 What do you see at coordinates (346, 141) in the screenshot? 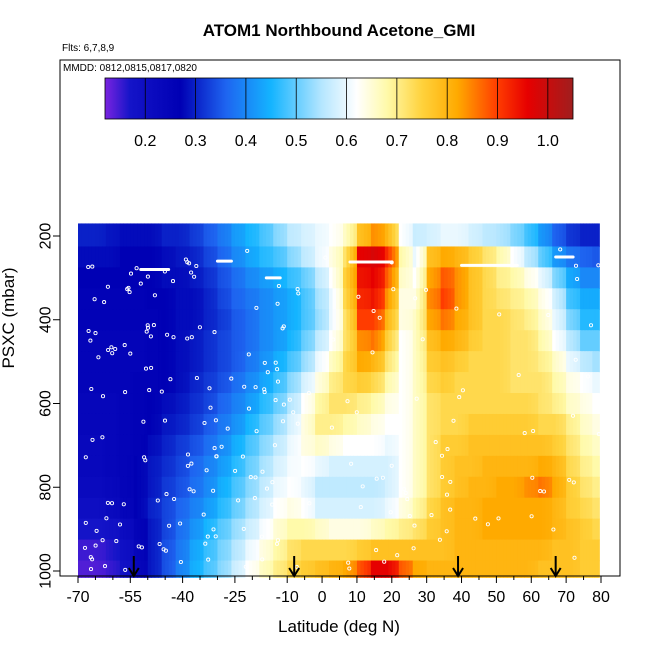
I see `colorbar-tick-label: 0.6` at bounding box center [346, 141].